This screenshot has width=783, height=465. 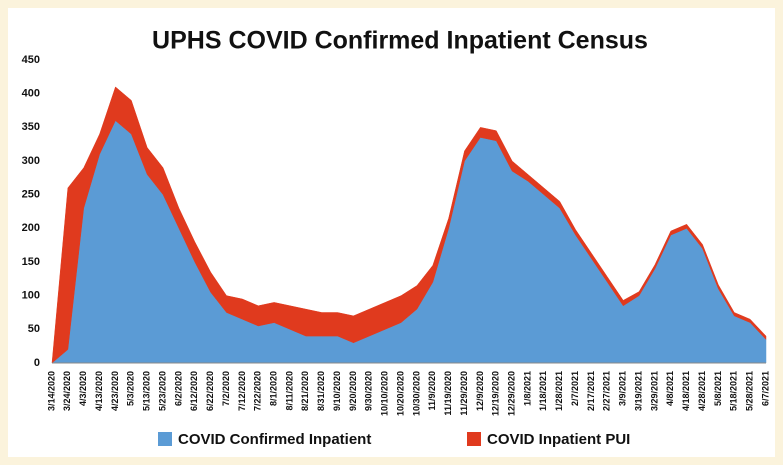 What do you see at coordinates (575, 388) in the screenshot?
I see `x-tick-label: 2/7/2021` at bounding box center [575, 388].